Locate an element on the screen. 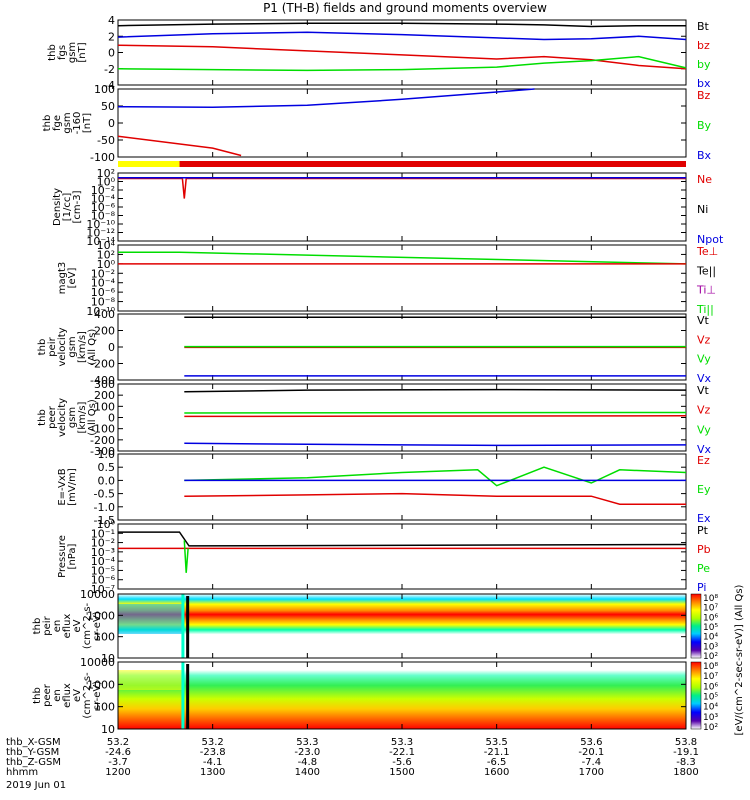 This screenshot has width=750, height=800. y-tick-label: 10000 is located at coordinates (97, 662).